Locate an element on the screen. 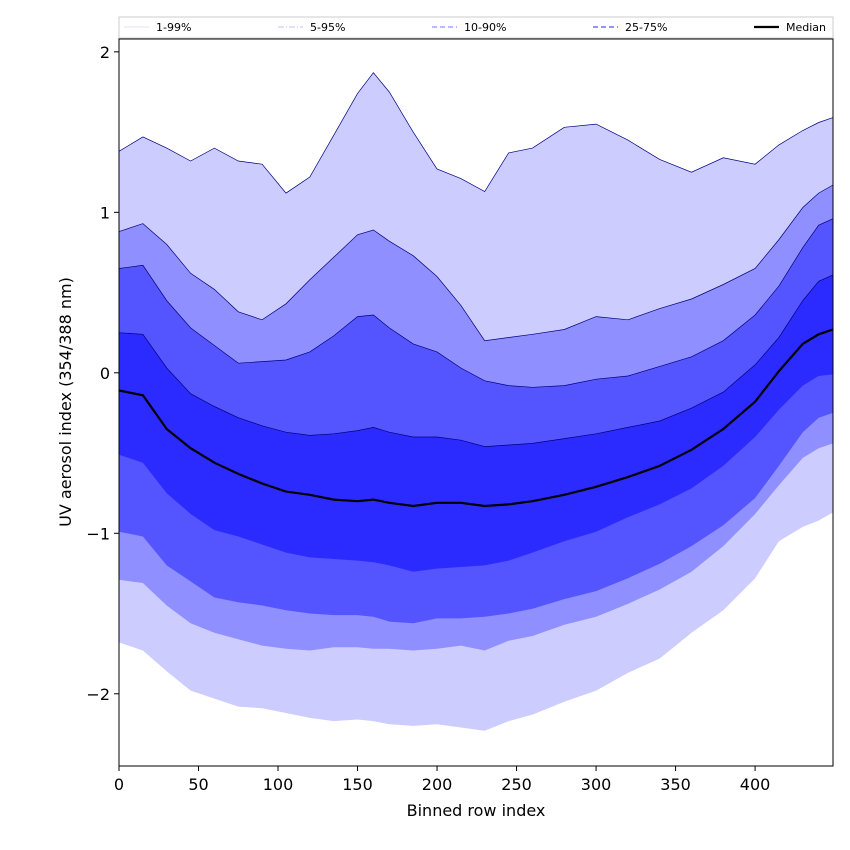 The image size is (850, 850). x-tick-label: 50 is located at coordinates (198, 784).